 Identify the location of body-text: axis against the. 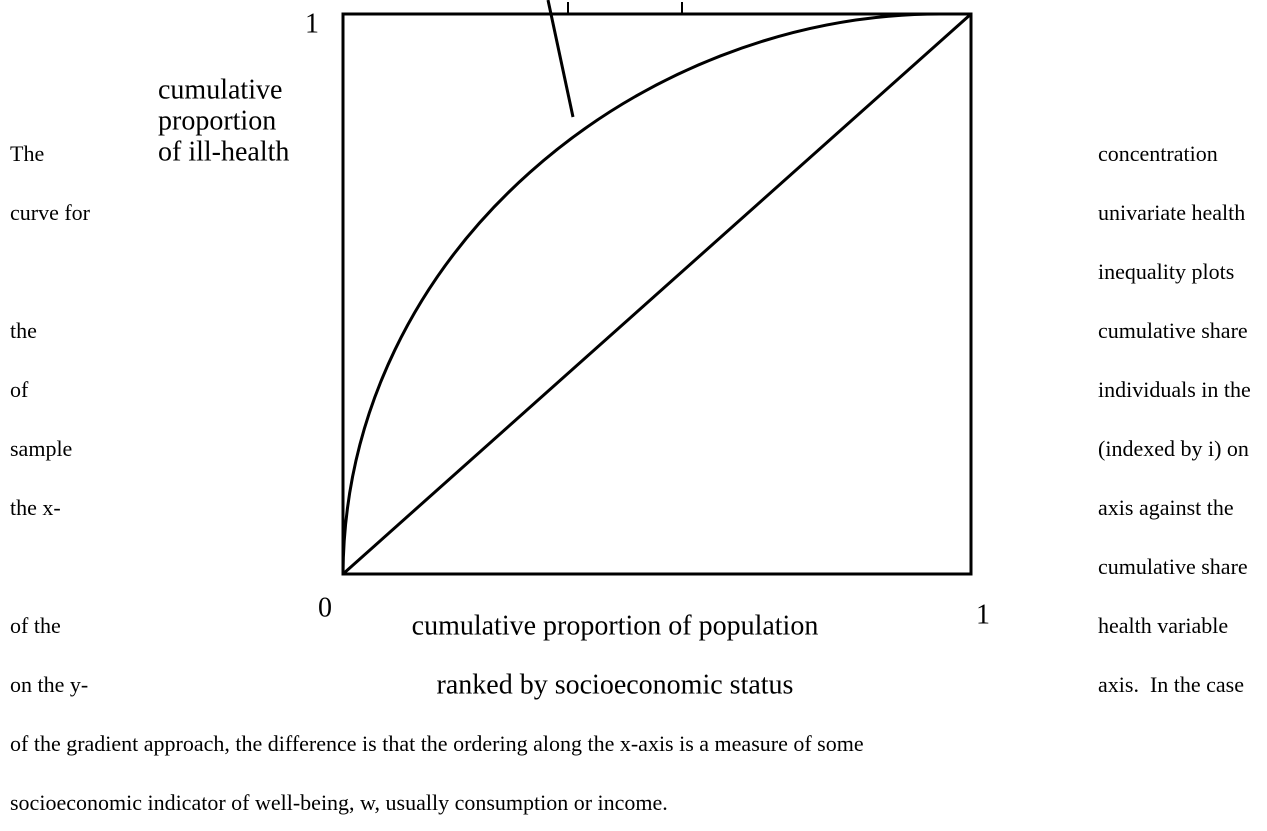
(1166, 507).